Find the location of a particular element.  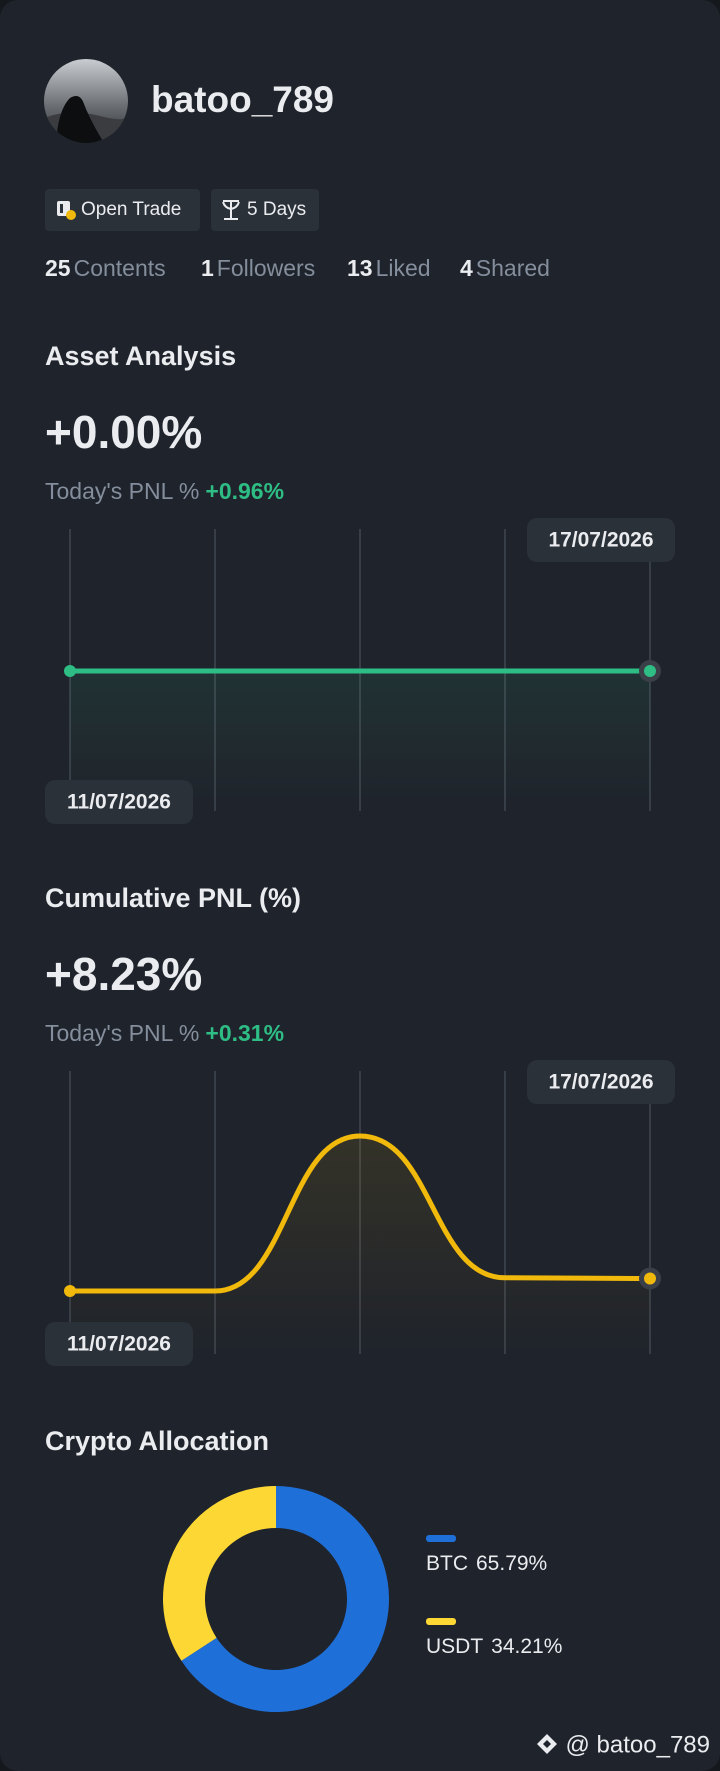

section-title: Asset Analysis is located at coordinates (140, 356).